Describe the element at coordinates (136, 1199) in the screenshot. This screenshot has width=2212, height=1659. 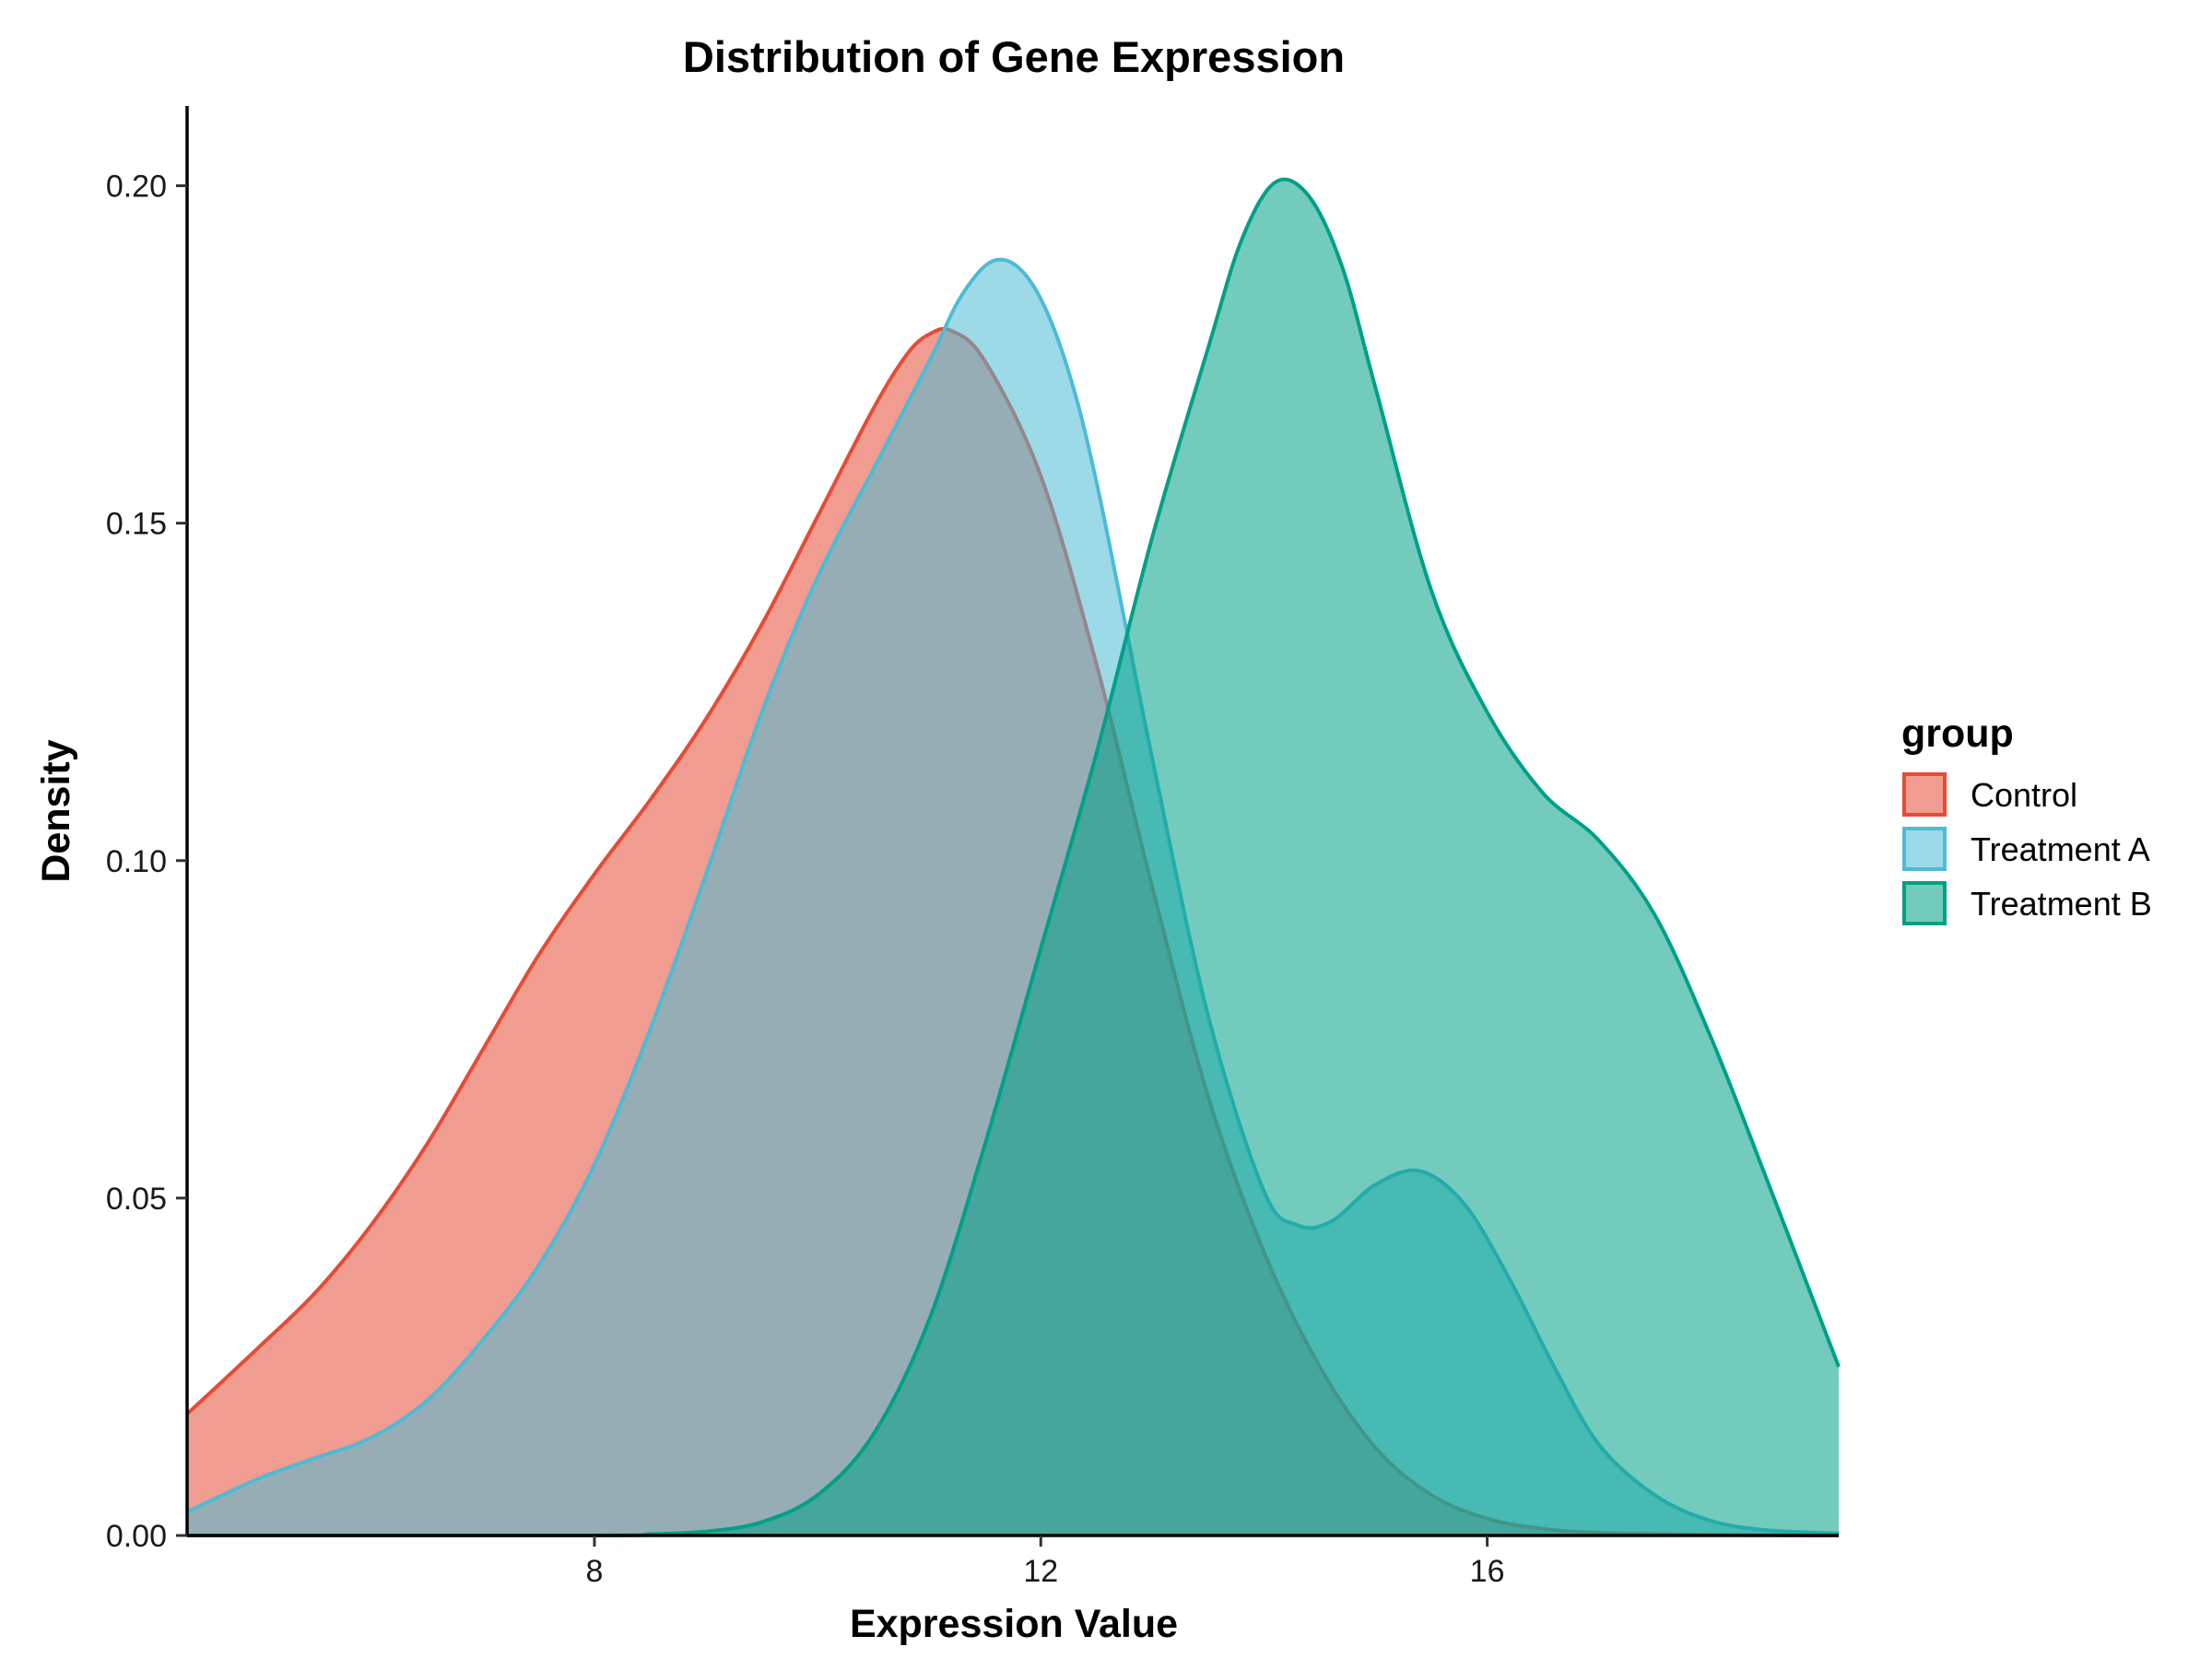
I see `y-tick-label: 0.05` at that location.